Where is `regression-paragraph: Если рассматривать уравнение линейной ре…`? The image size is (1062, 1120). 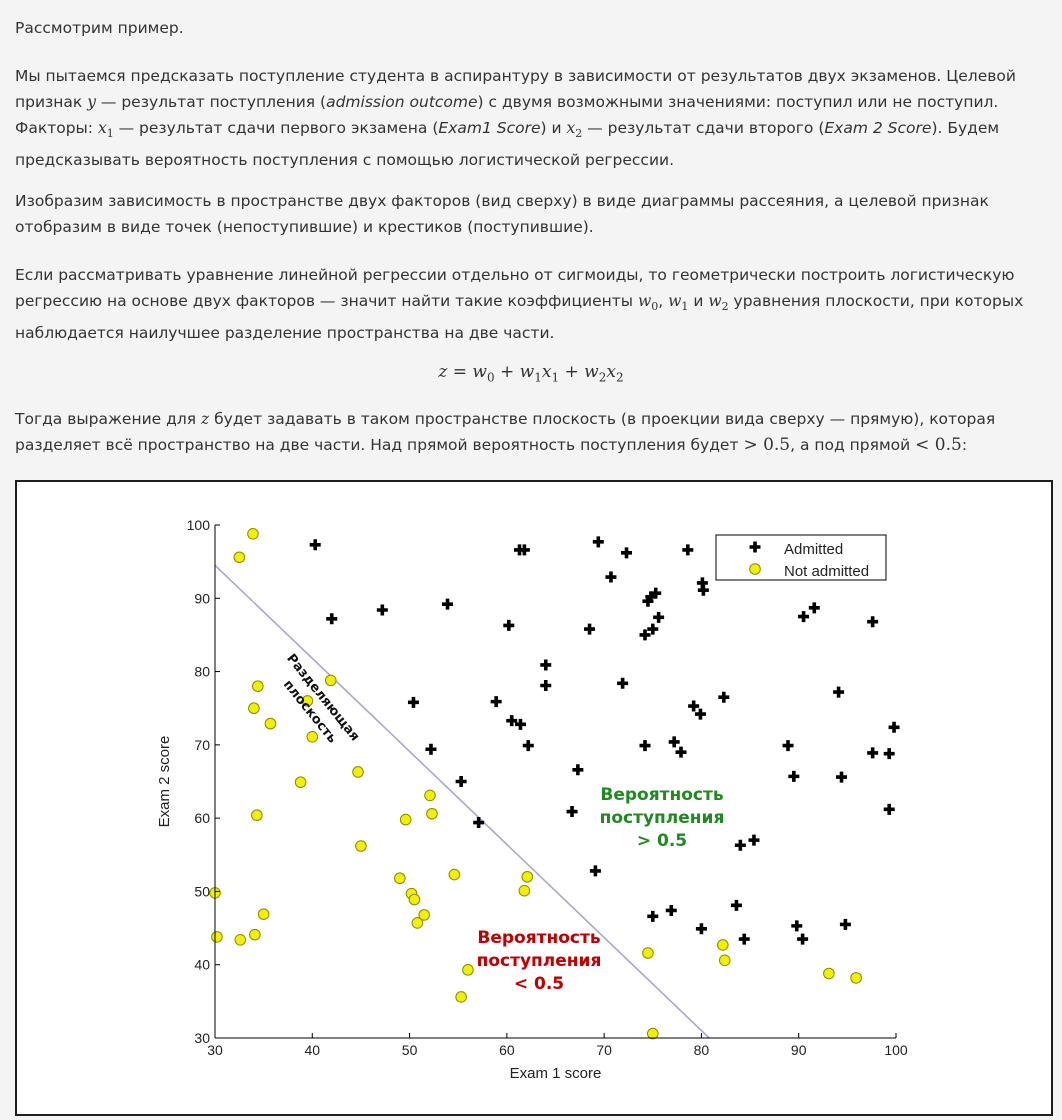
regression-paragraph: Если рассматривать уравнение линейной ре… is located at coordinates (519, 304).